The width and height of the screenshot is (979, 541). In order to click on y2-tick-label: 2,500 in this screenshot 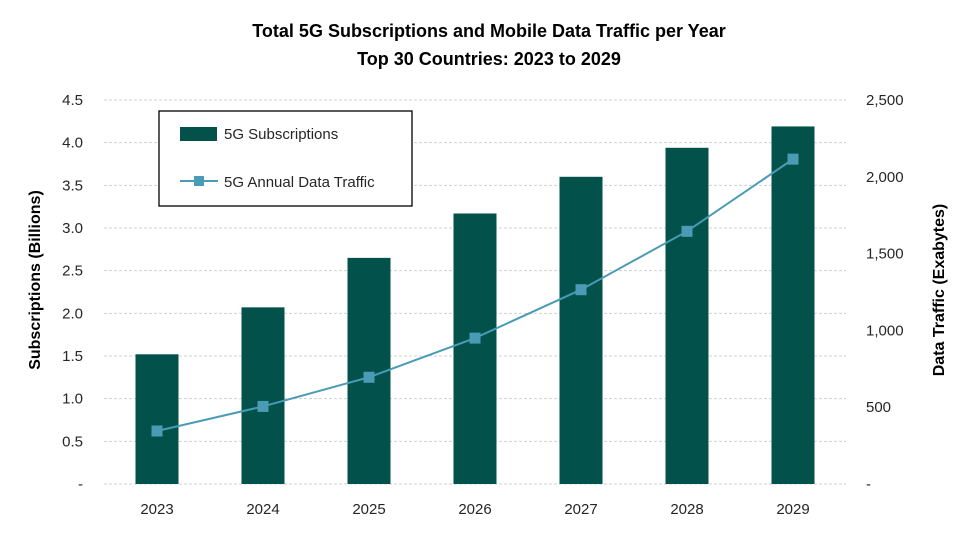, I will do `click(885, 100)`.